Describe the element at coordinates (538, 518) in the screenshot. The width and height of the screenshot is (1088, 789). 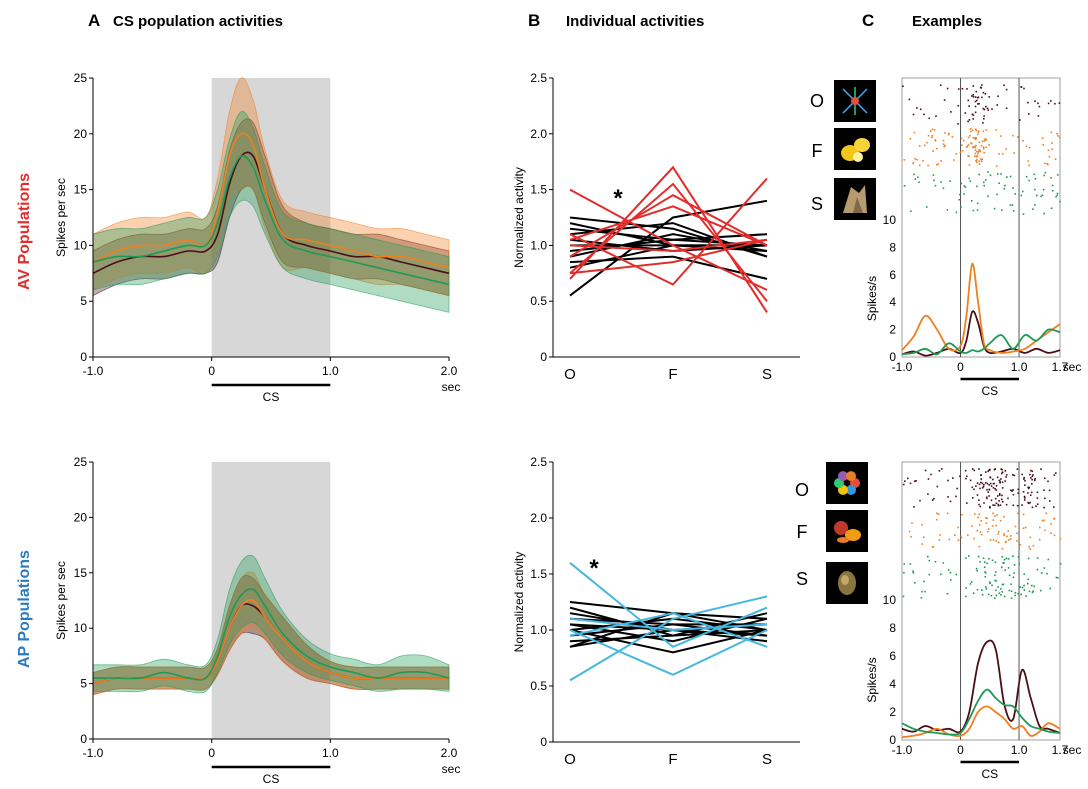
I see `y-tick-label: 2.0` at that location.